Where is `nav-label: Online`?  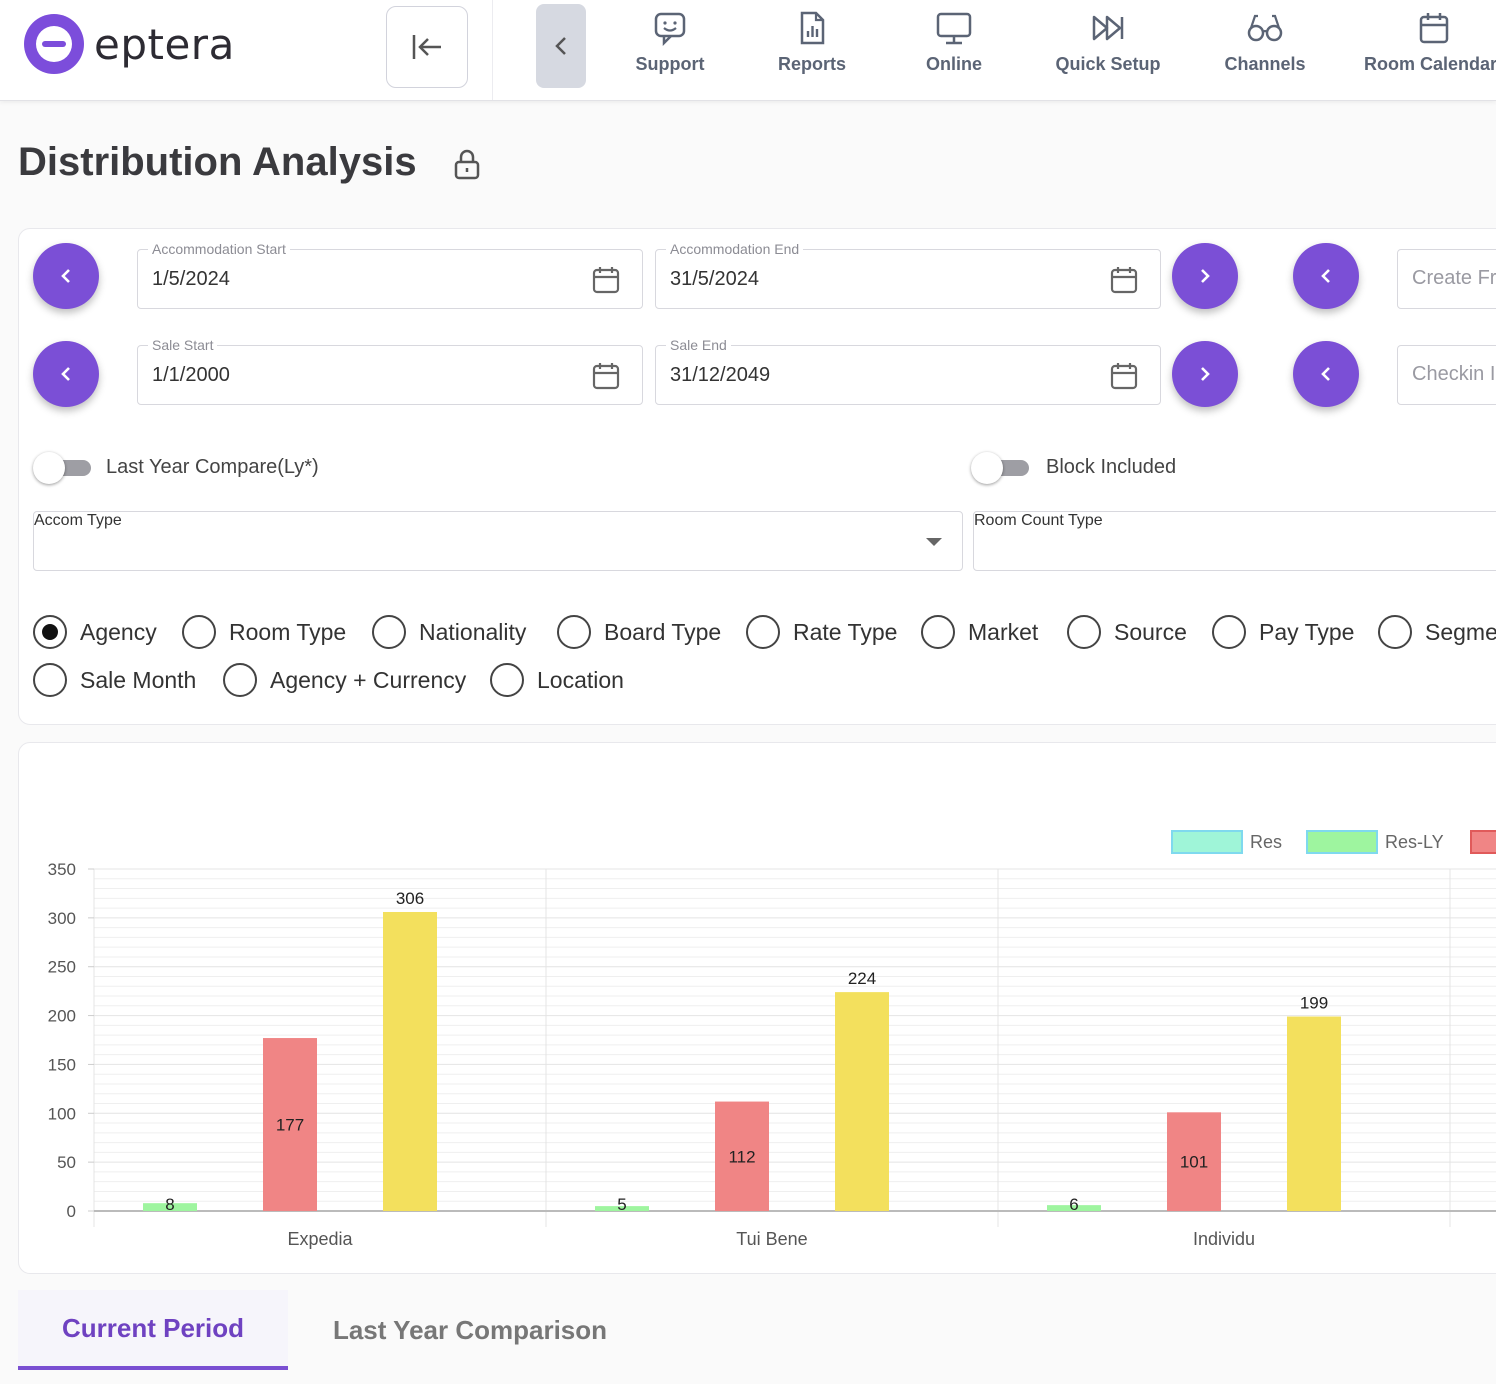 nav-label: Online is located at coordinates (953, 64).